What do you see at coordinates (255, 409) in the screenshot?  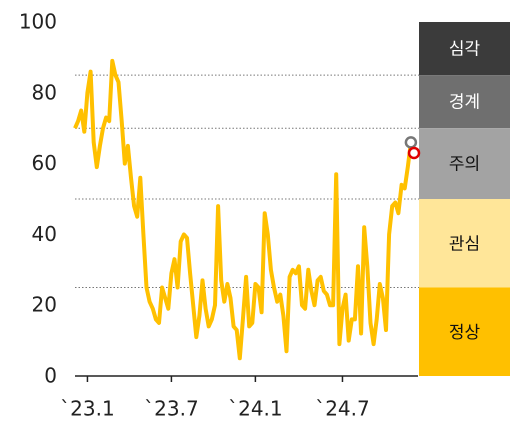 I see `x-tick-label: `24.1` at bounding box center [255, 409].